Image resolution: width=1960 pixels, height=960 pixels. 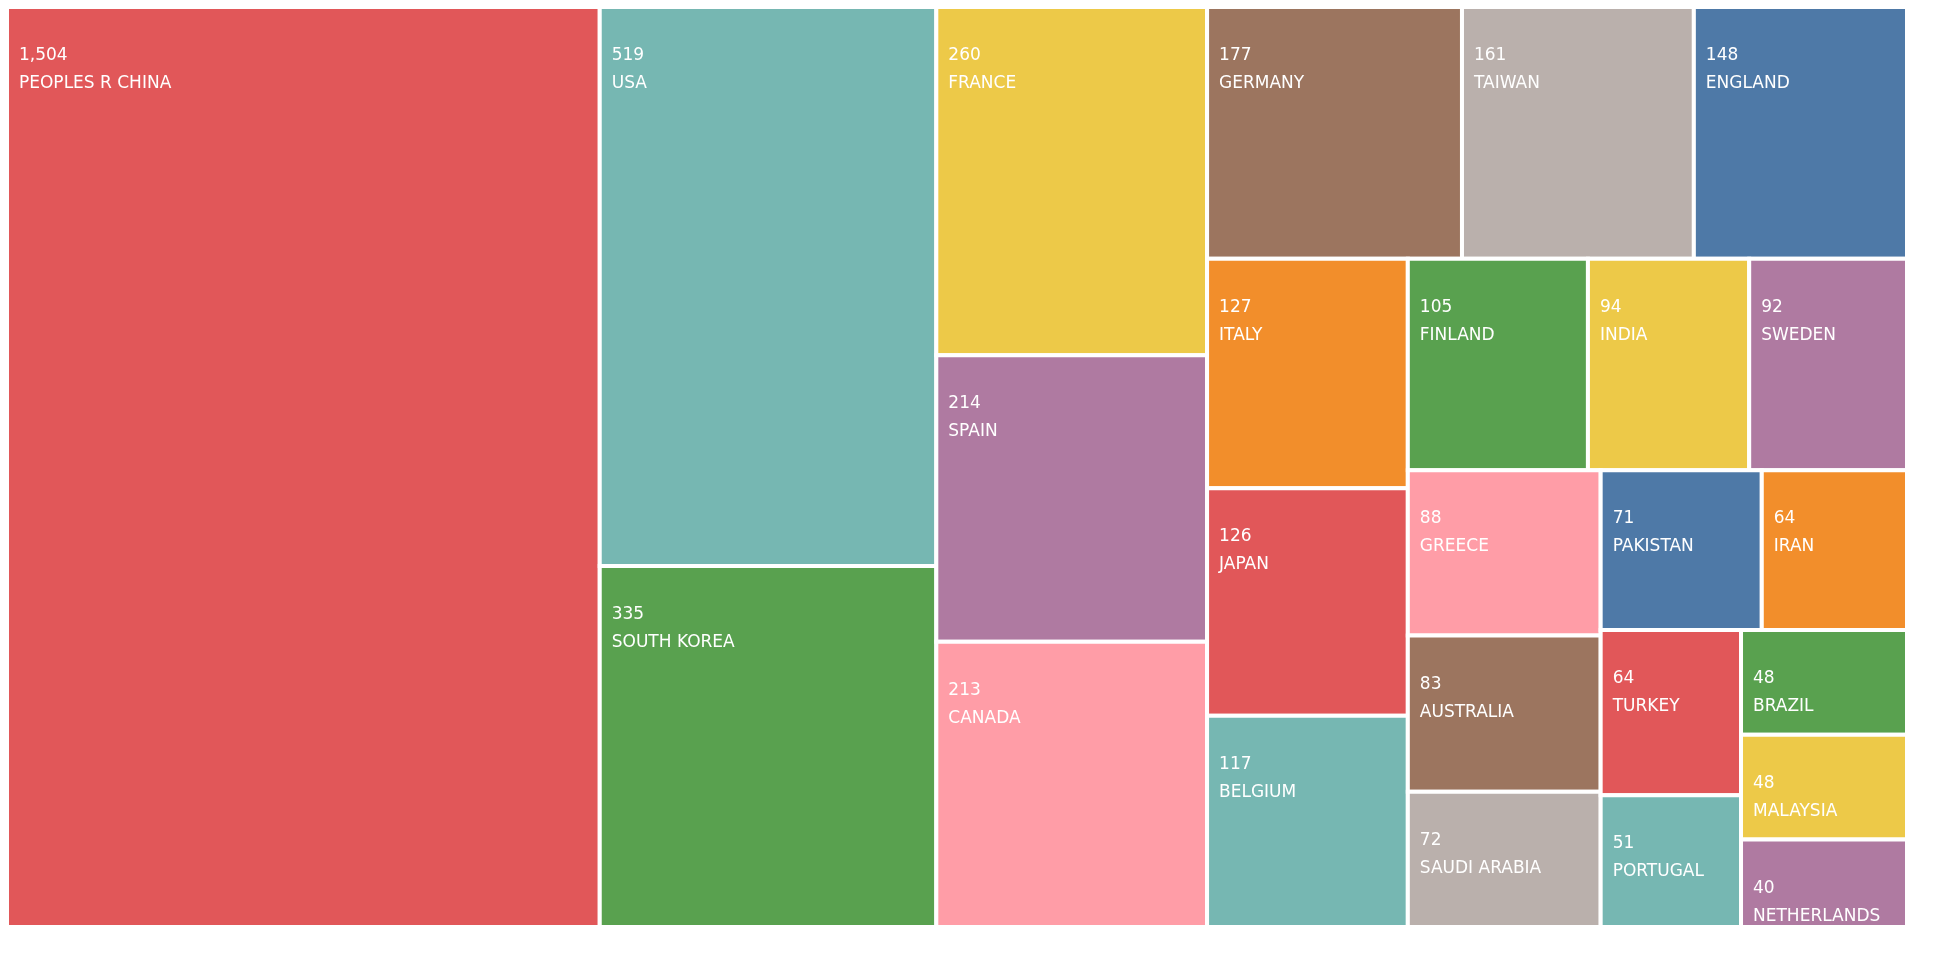 What do you see at coordinates (1262, 82) in the screenshot?
I see `category-label: GERMANY` at bounding box center [1262, 82].